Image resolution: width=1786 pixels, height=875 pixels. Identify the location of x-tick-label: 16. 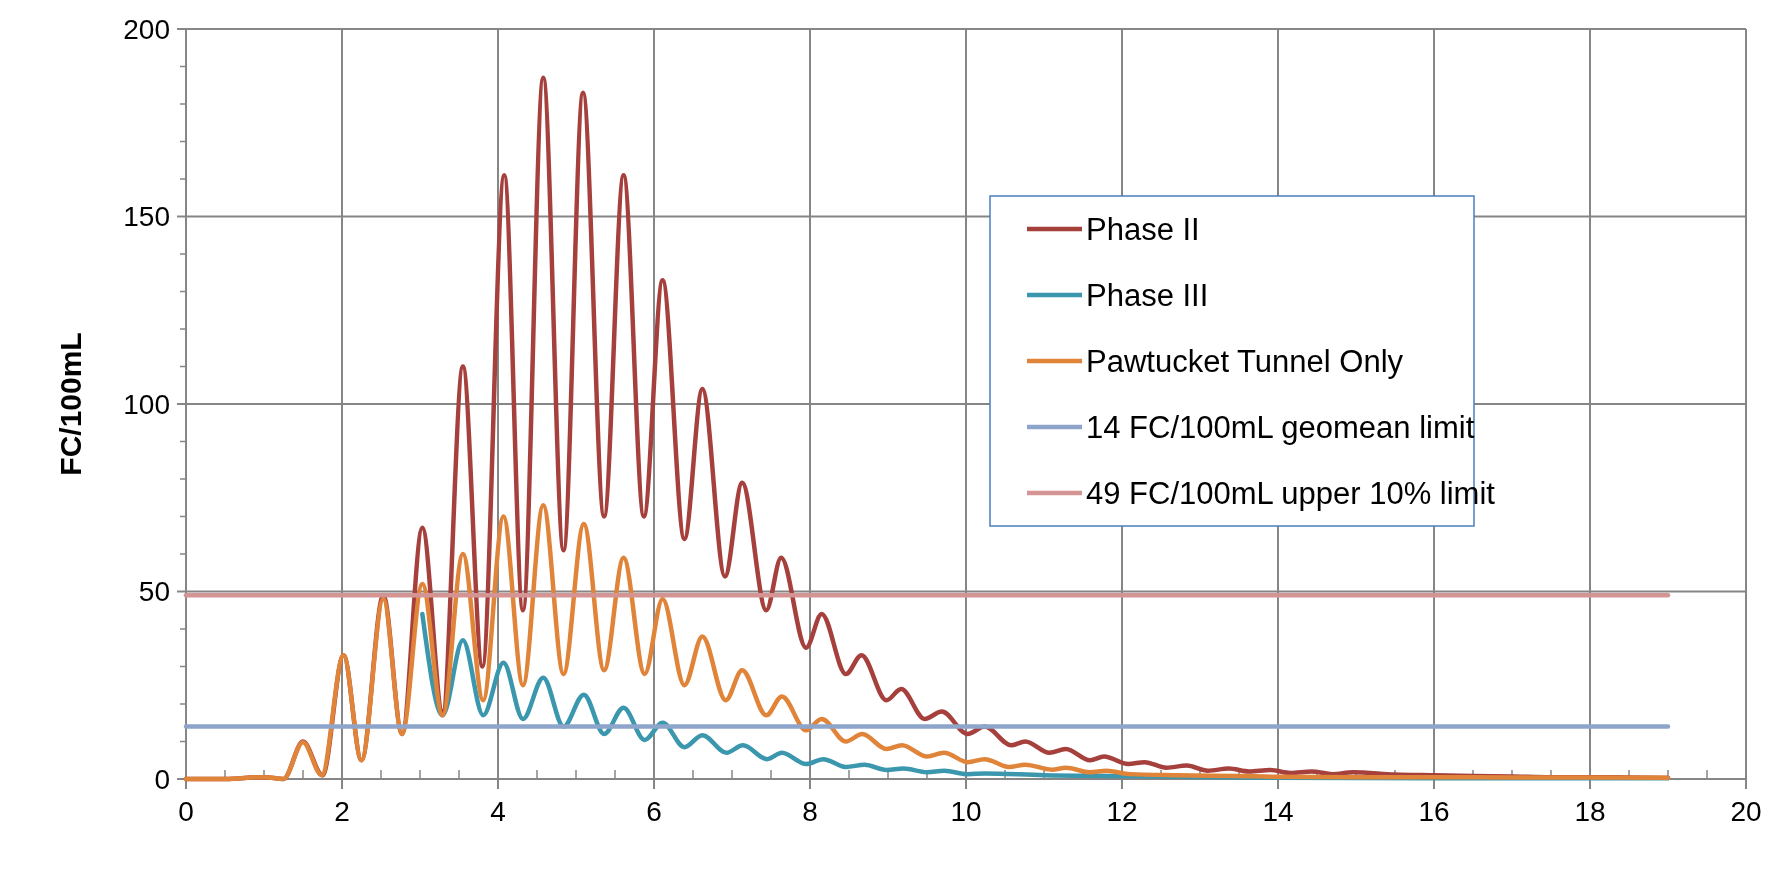
(1434, 811).